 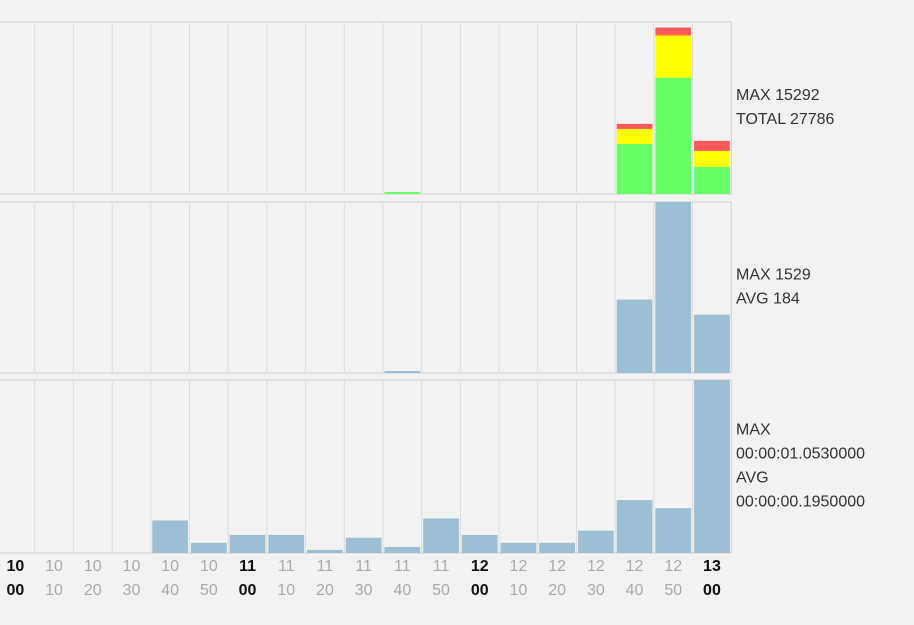 What do you see at coordinates (785, 119) in the screenshot?
I see `stat-label: TOTAL 27786` at bounding box center [785, 119].